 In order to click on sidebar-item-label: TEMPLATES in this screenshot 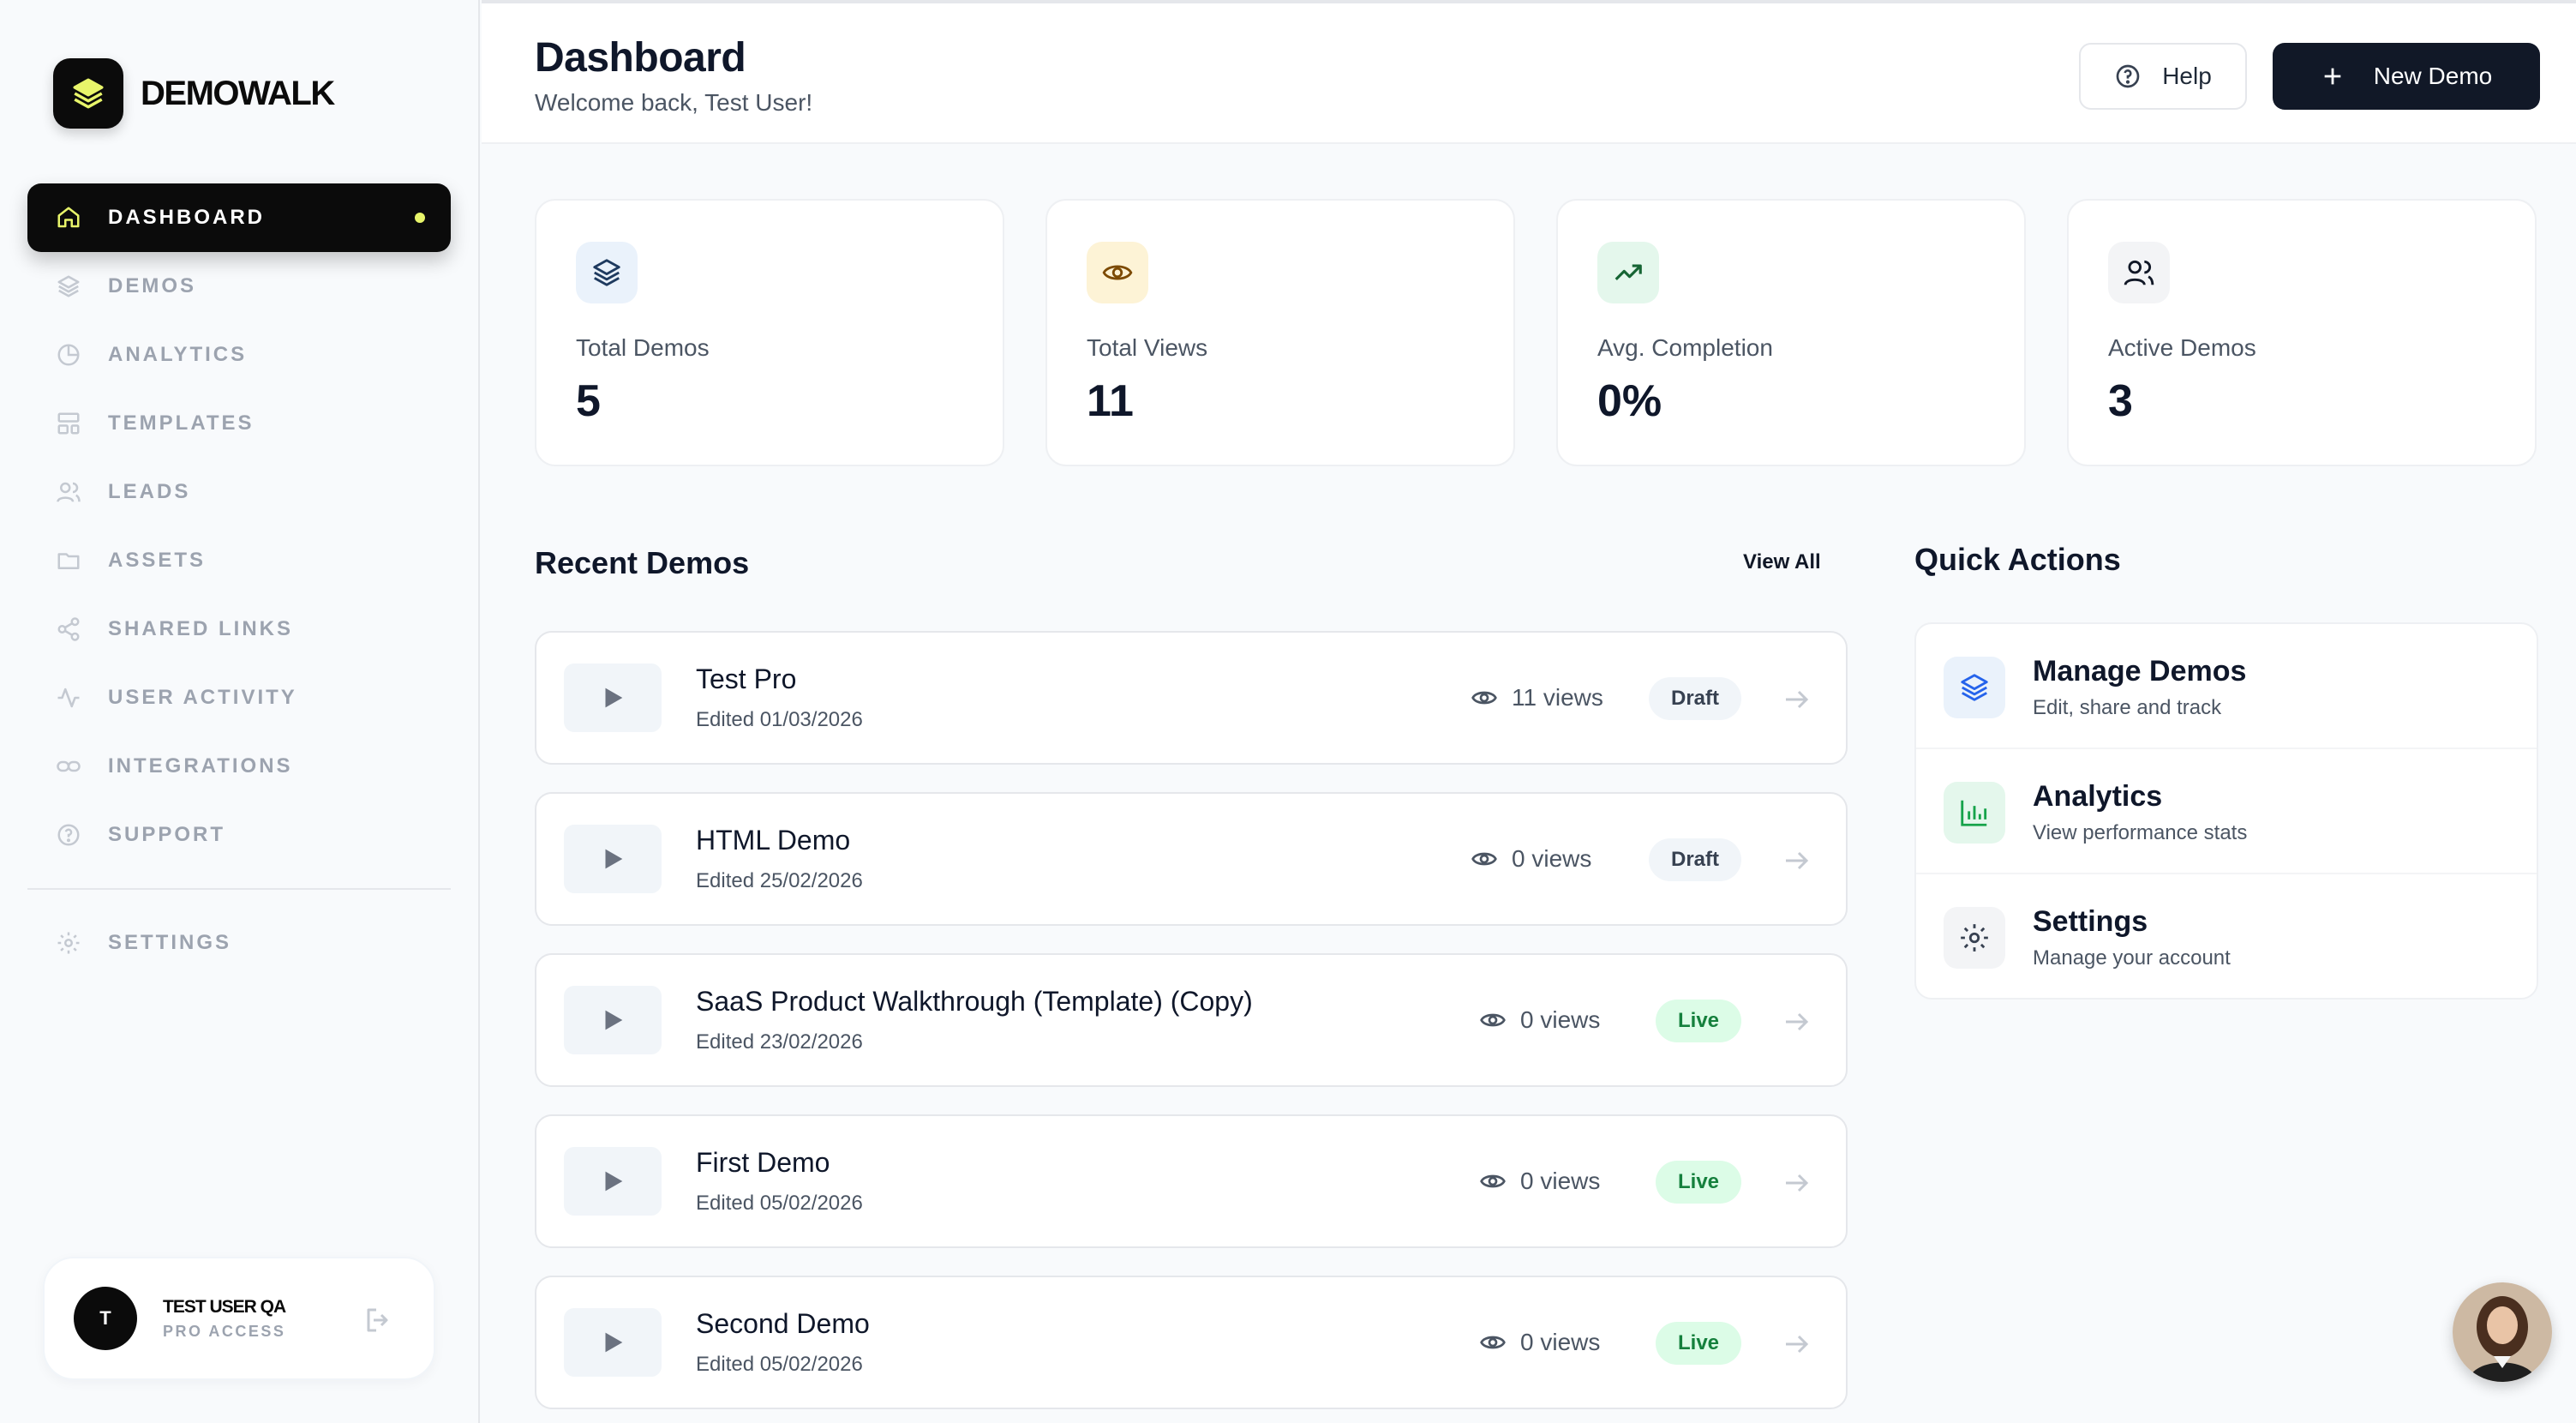, I will do `click(181, 423)`.